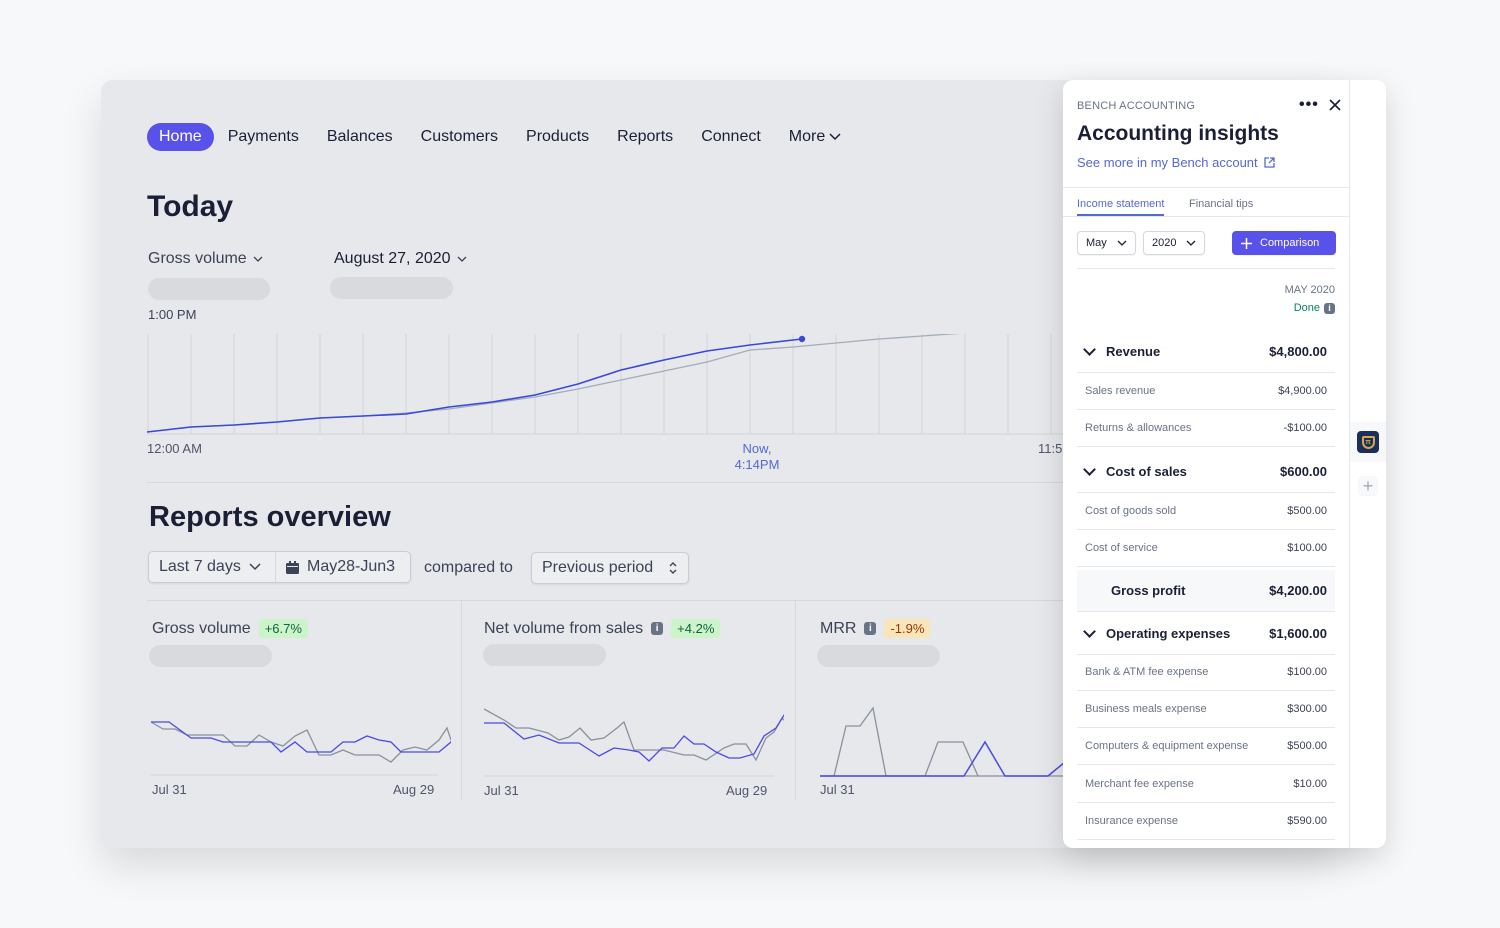 This screenshot has width=1500, height=928. Describe the element at coordinates (392, 258) in the screenshot. I see `date-select-label: August 27, 2020` at that location.